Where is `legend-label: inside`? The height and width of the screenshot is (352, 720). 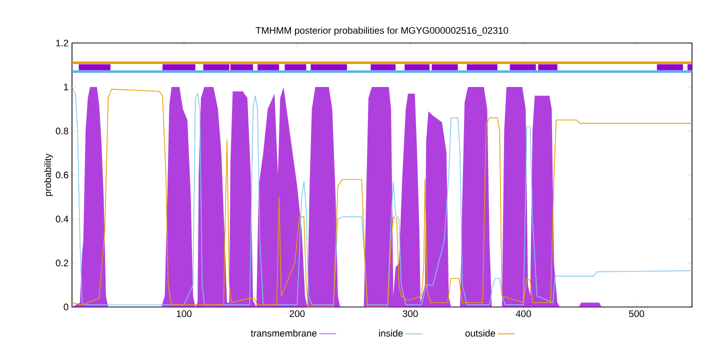 legend-label: inside is located at coordinates (391, 333).